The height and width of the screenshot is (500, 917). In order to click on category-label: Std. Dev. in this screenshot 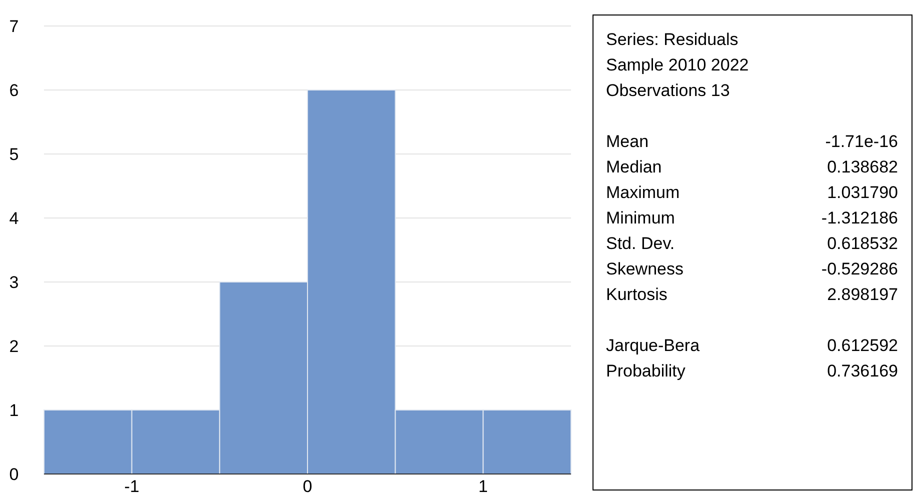, I will do `click(640, 243)`.